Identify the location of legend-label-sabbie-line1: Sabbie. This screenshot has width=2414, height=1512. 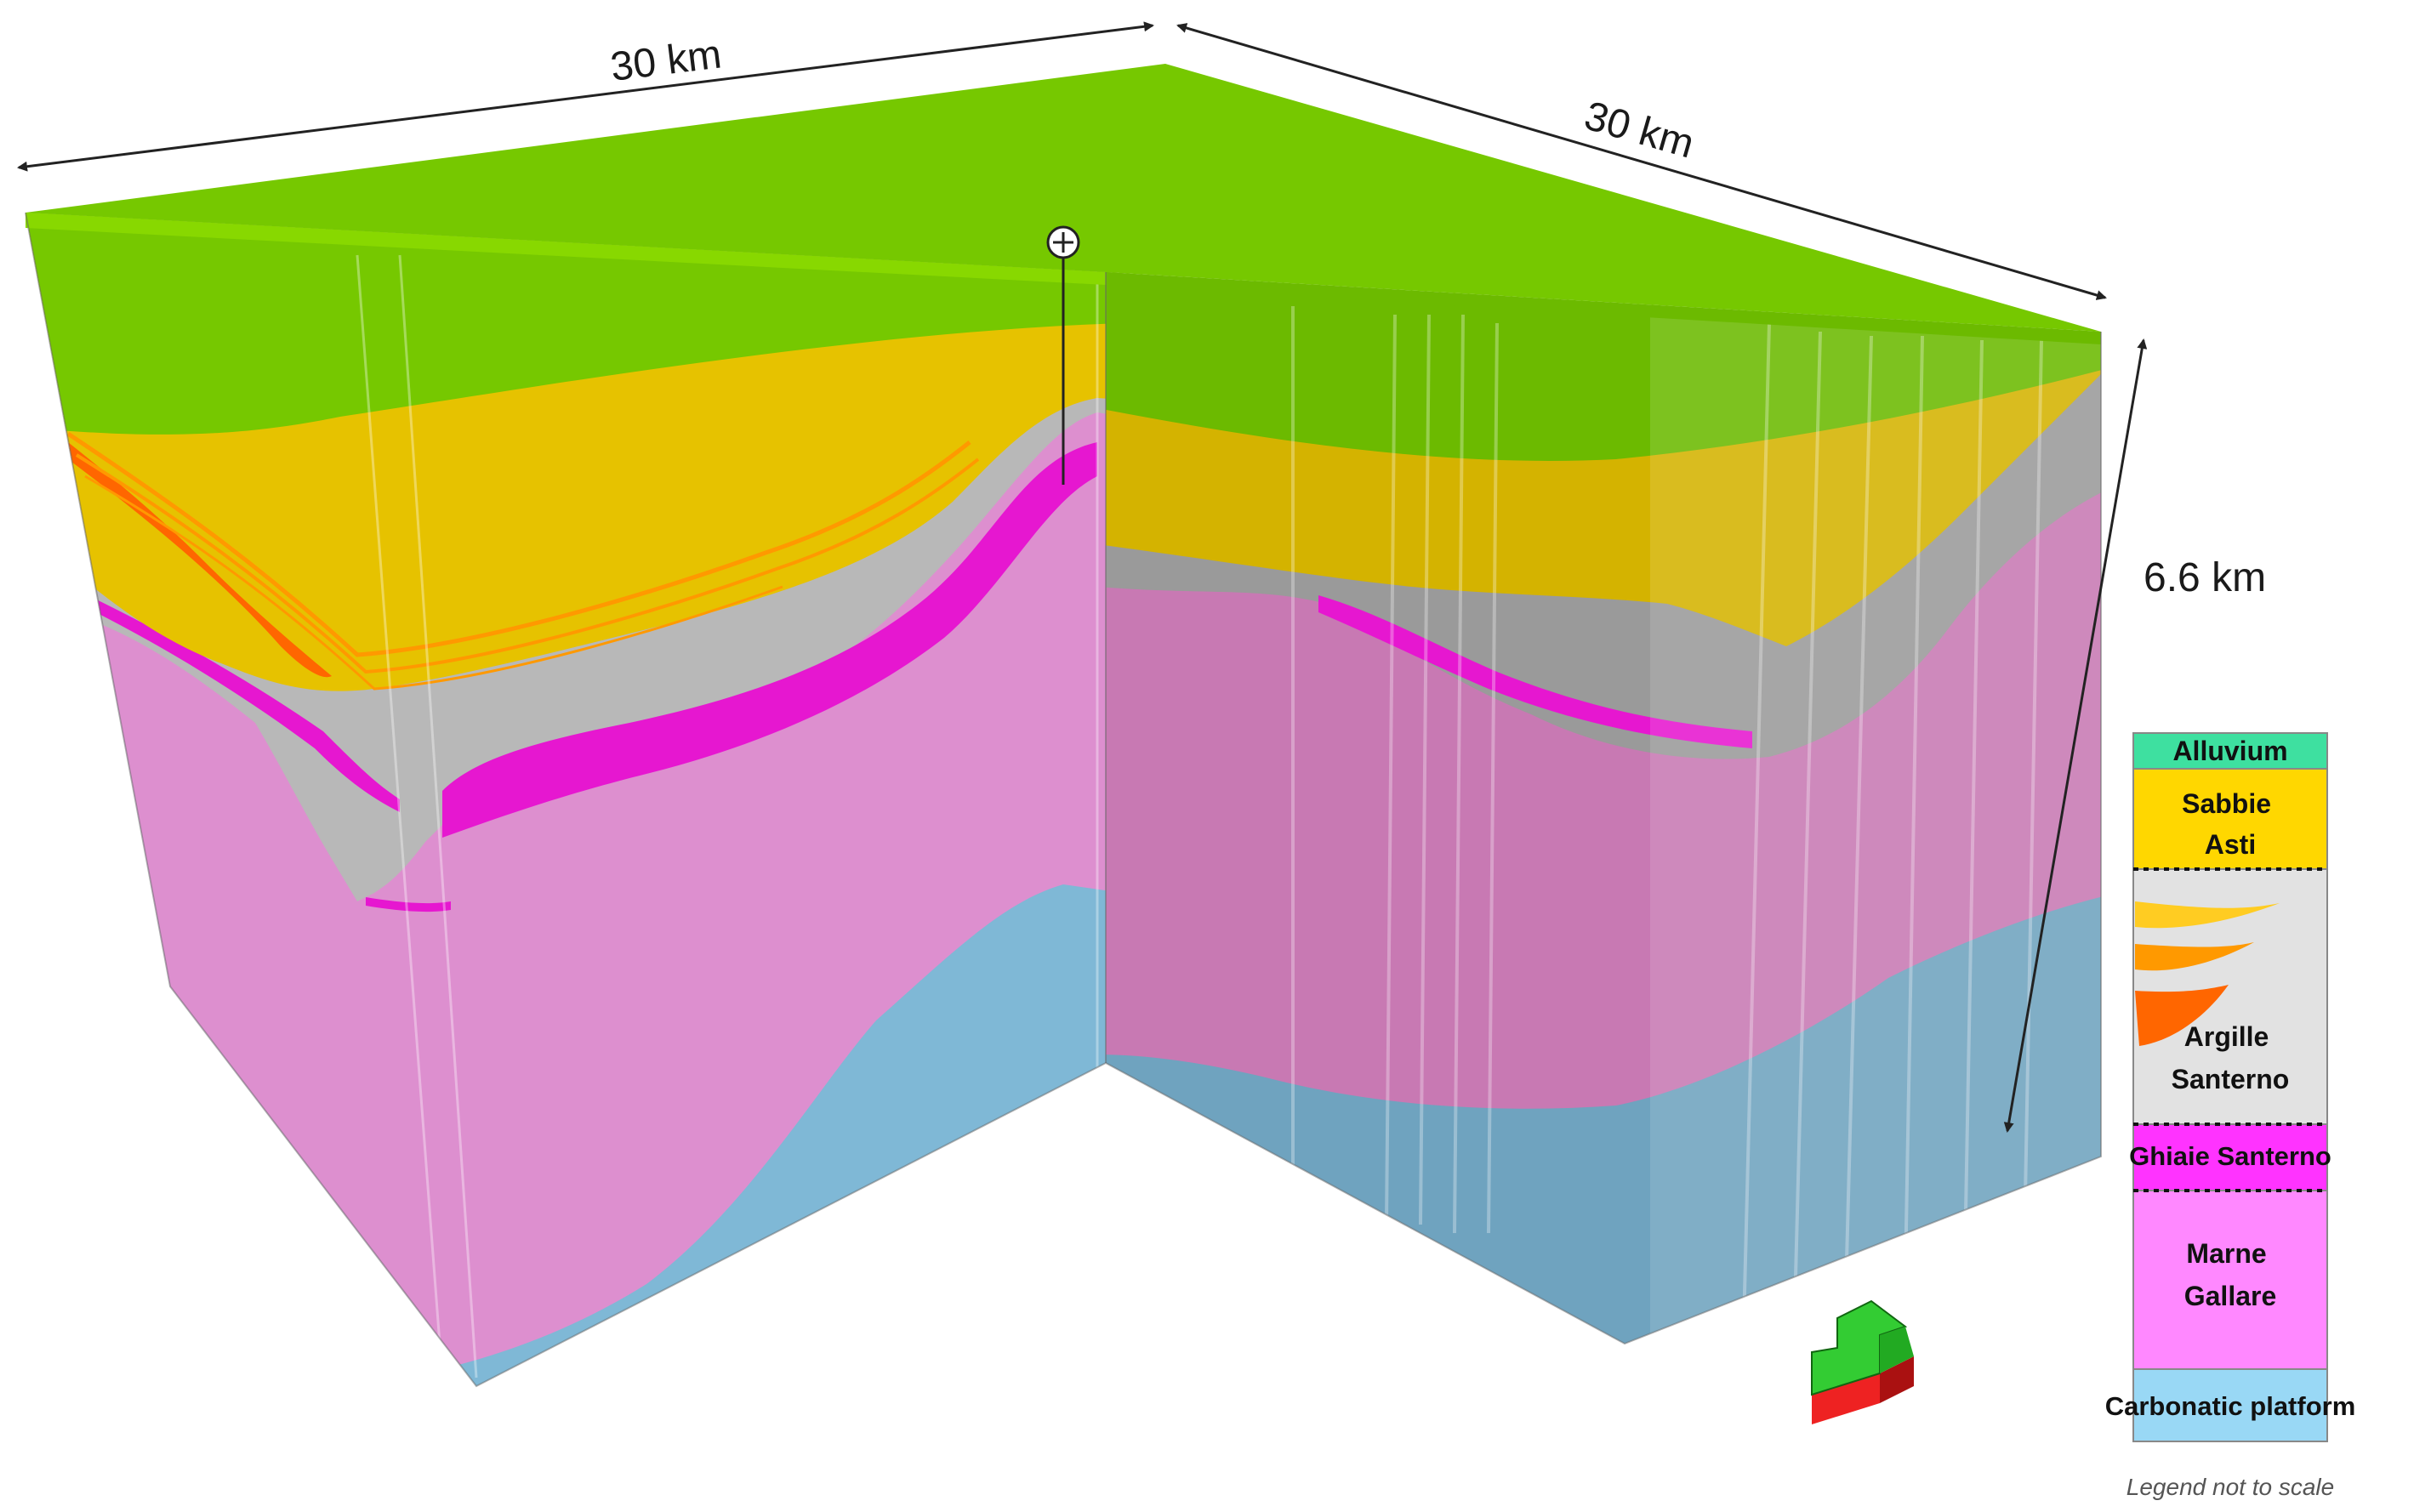
(2226, 803).